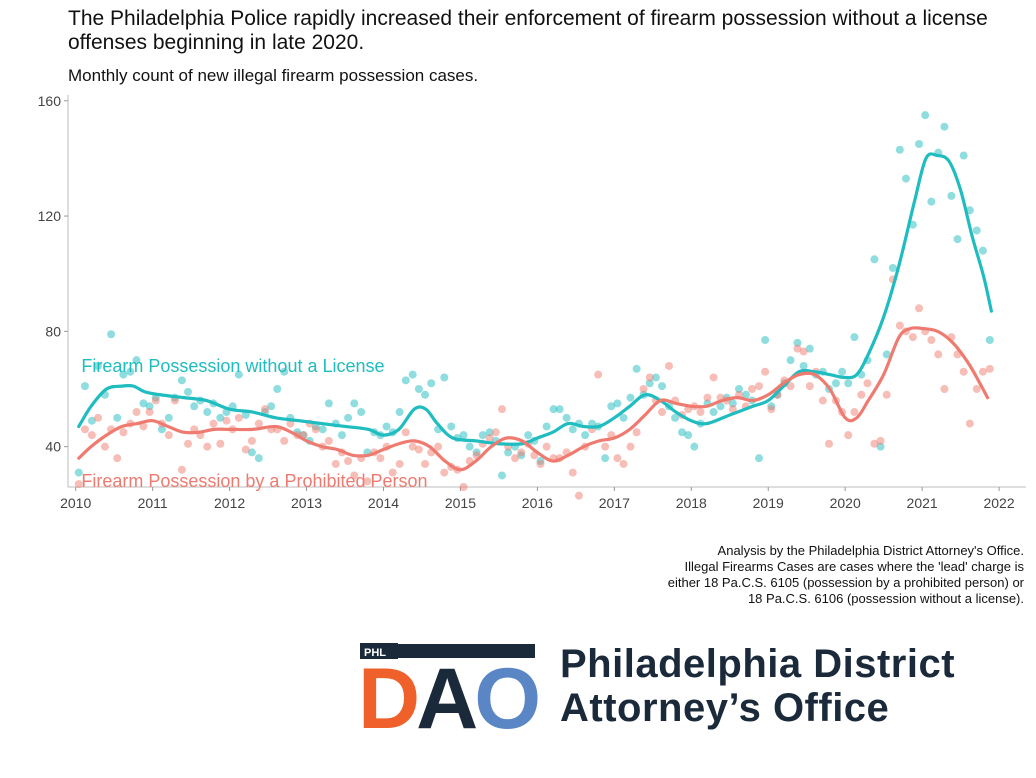  Describe the element at coordinates (229, 503) in the screenshot. I see `x-tick-label: 2012` at that location.